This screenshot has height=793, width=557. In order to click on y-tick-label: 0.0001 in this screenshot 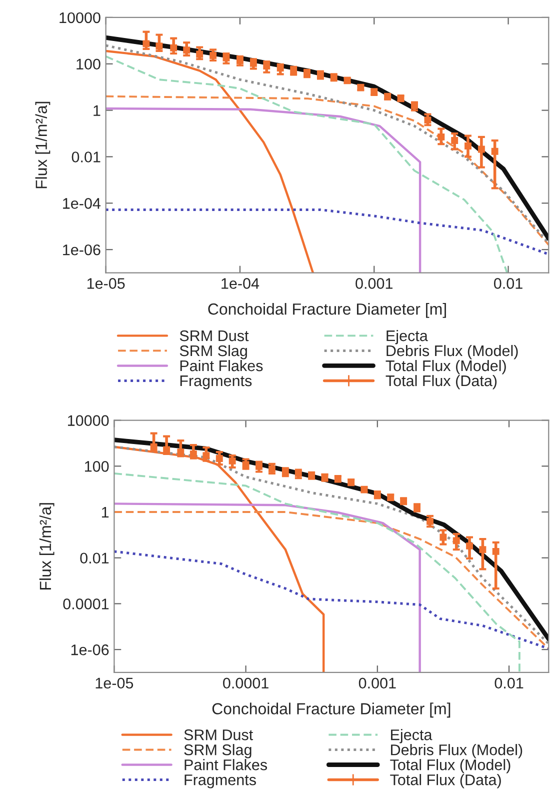, I will do `click(86, 604)`.